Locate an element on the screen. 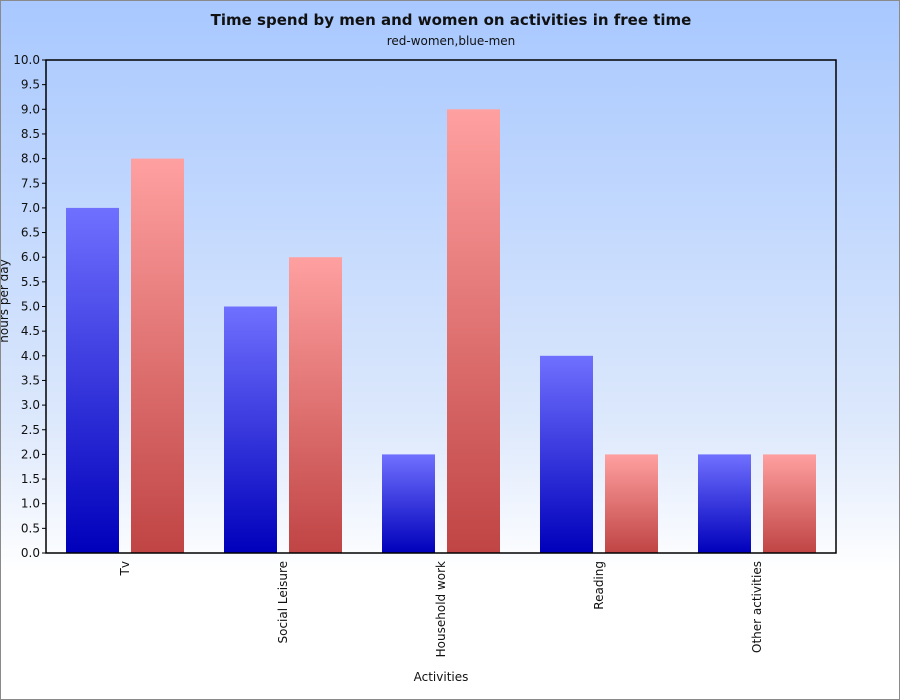 Image resolution: width=900 pixels, height=700 pixels. y-tick-label: 1.5 is located at coordinates (30, 479).